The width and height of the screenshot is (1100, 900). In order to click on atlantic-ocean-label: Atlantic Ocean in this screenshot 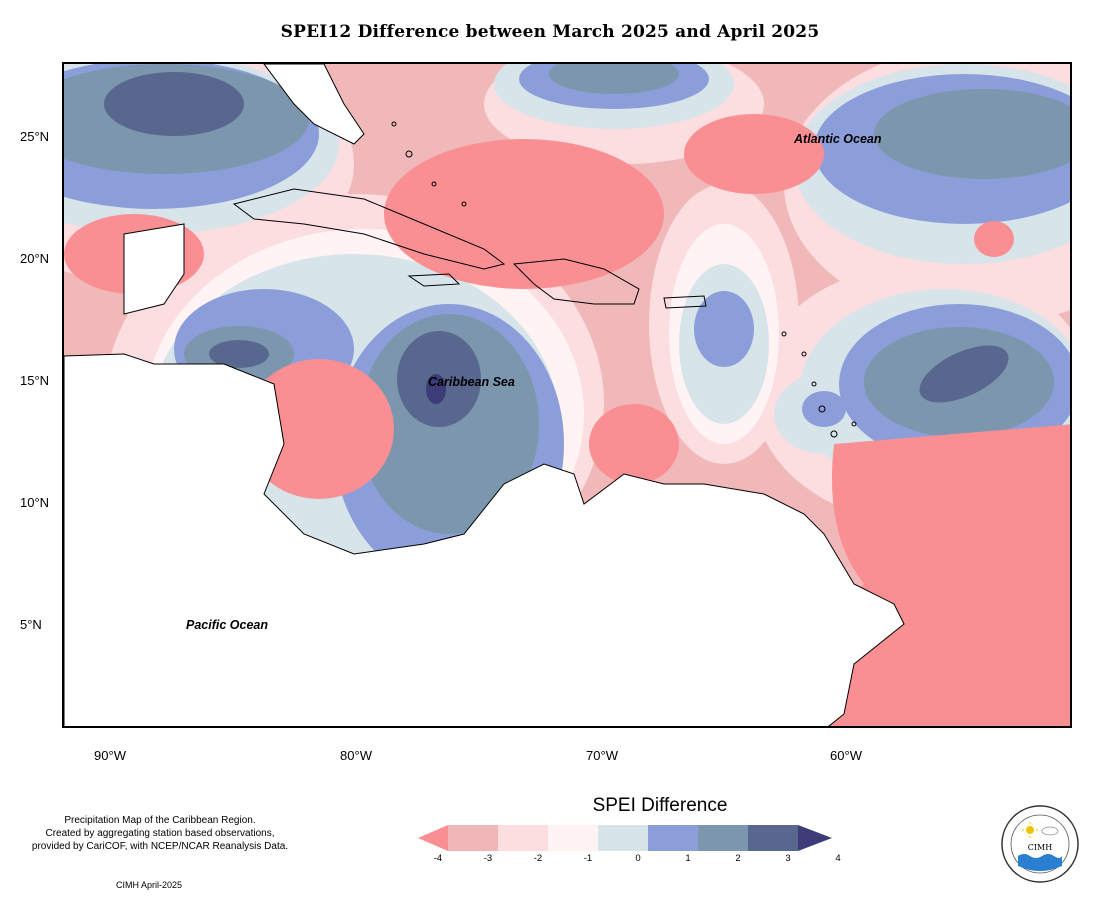, I will do `click(838, 139)`.